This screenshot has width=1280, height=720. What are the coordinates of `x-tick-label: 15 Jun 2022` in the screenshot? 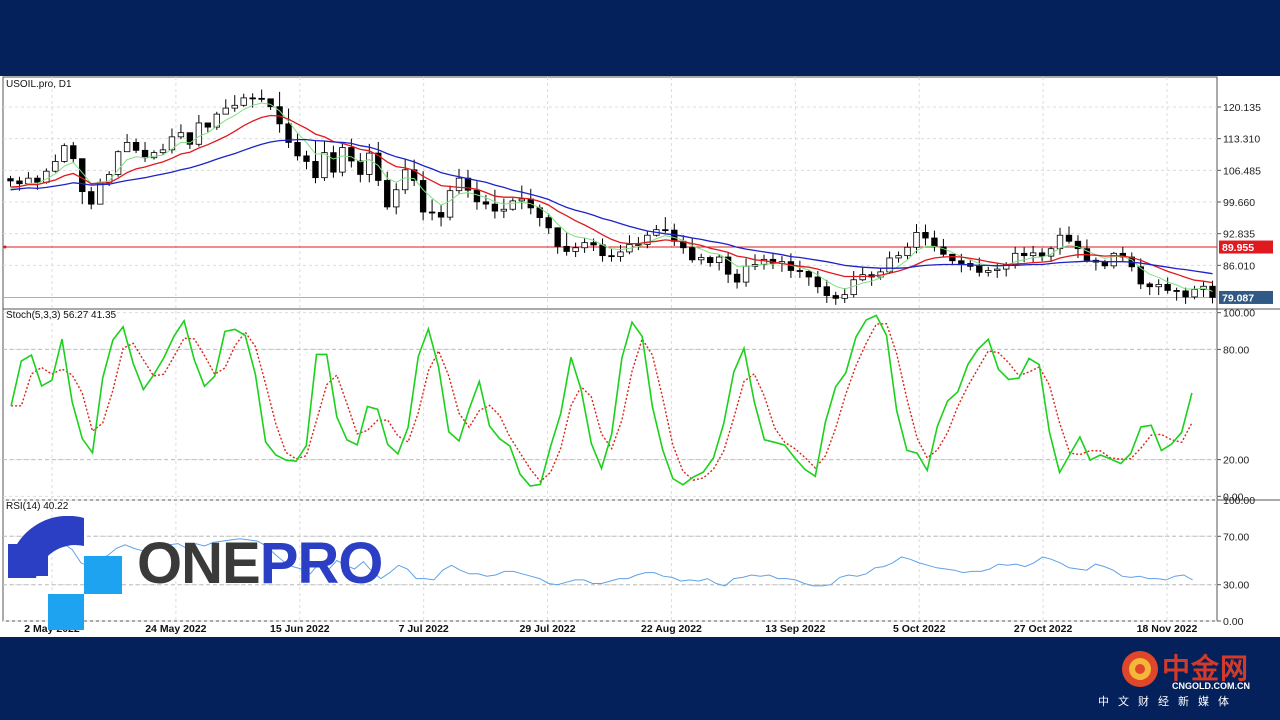 It's located at (300, 629).